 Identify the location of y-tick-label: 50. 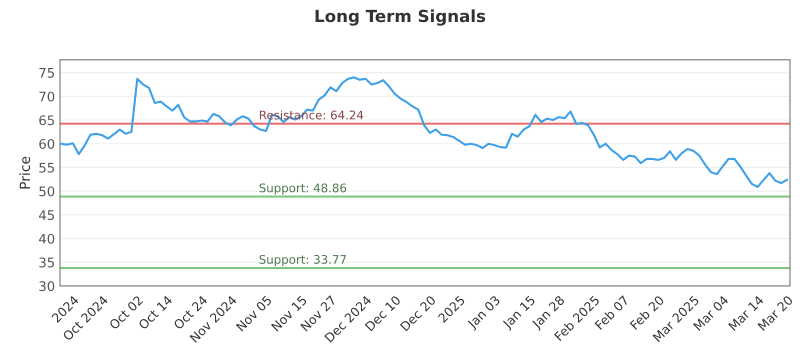
(46, 191).